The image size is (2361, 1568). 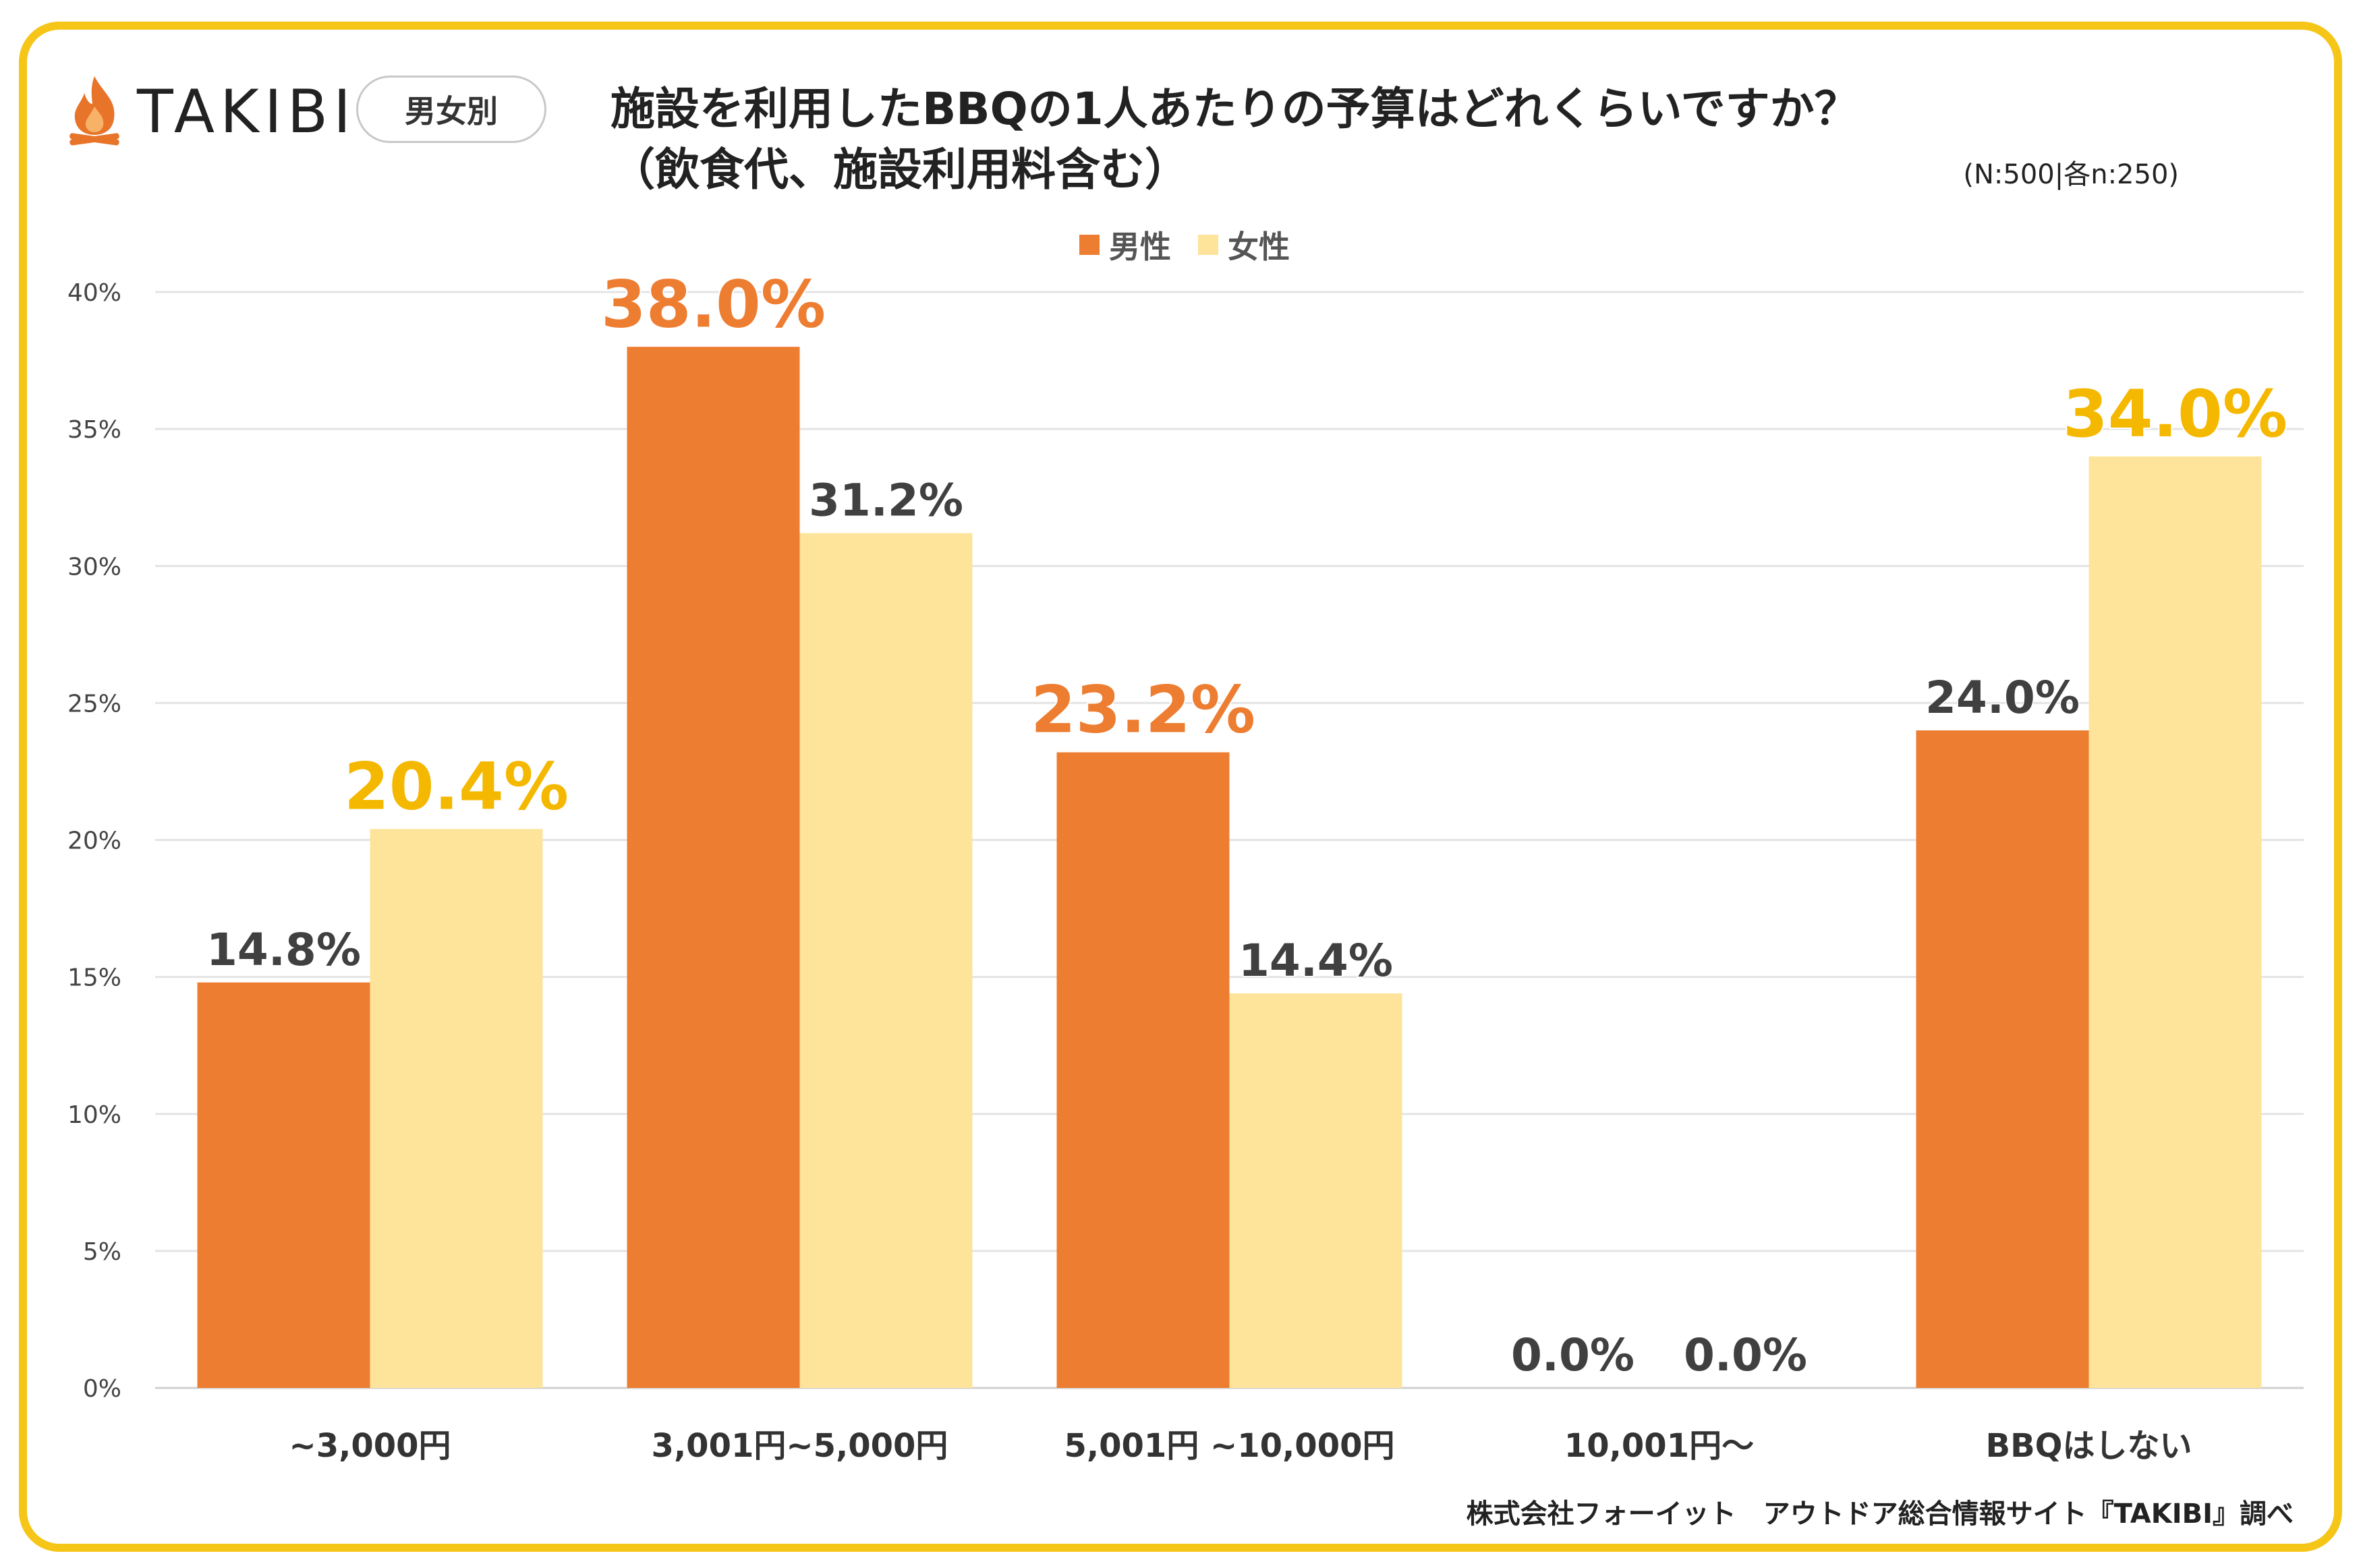 What do you see at coordinates (886, 501) in the screenshot?
I see `data-label-female: 31.2%` at bounding box center [886, 501].